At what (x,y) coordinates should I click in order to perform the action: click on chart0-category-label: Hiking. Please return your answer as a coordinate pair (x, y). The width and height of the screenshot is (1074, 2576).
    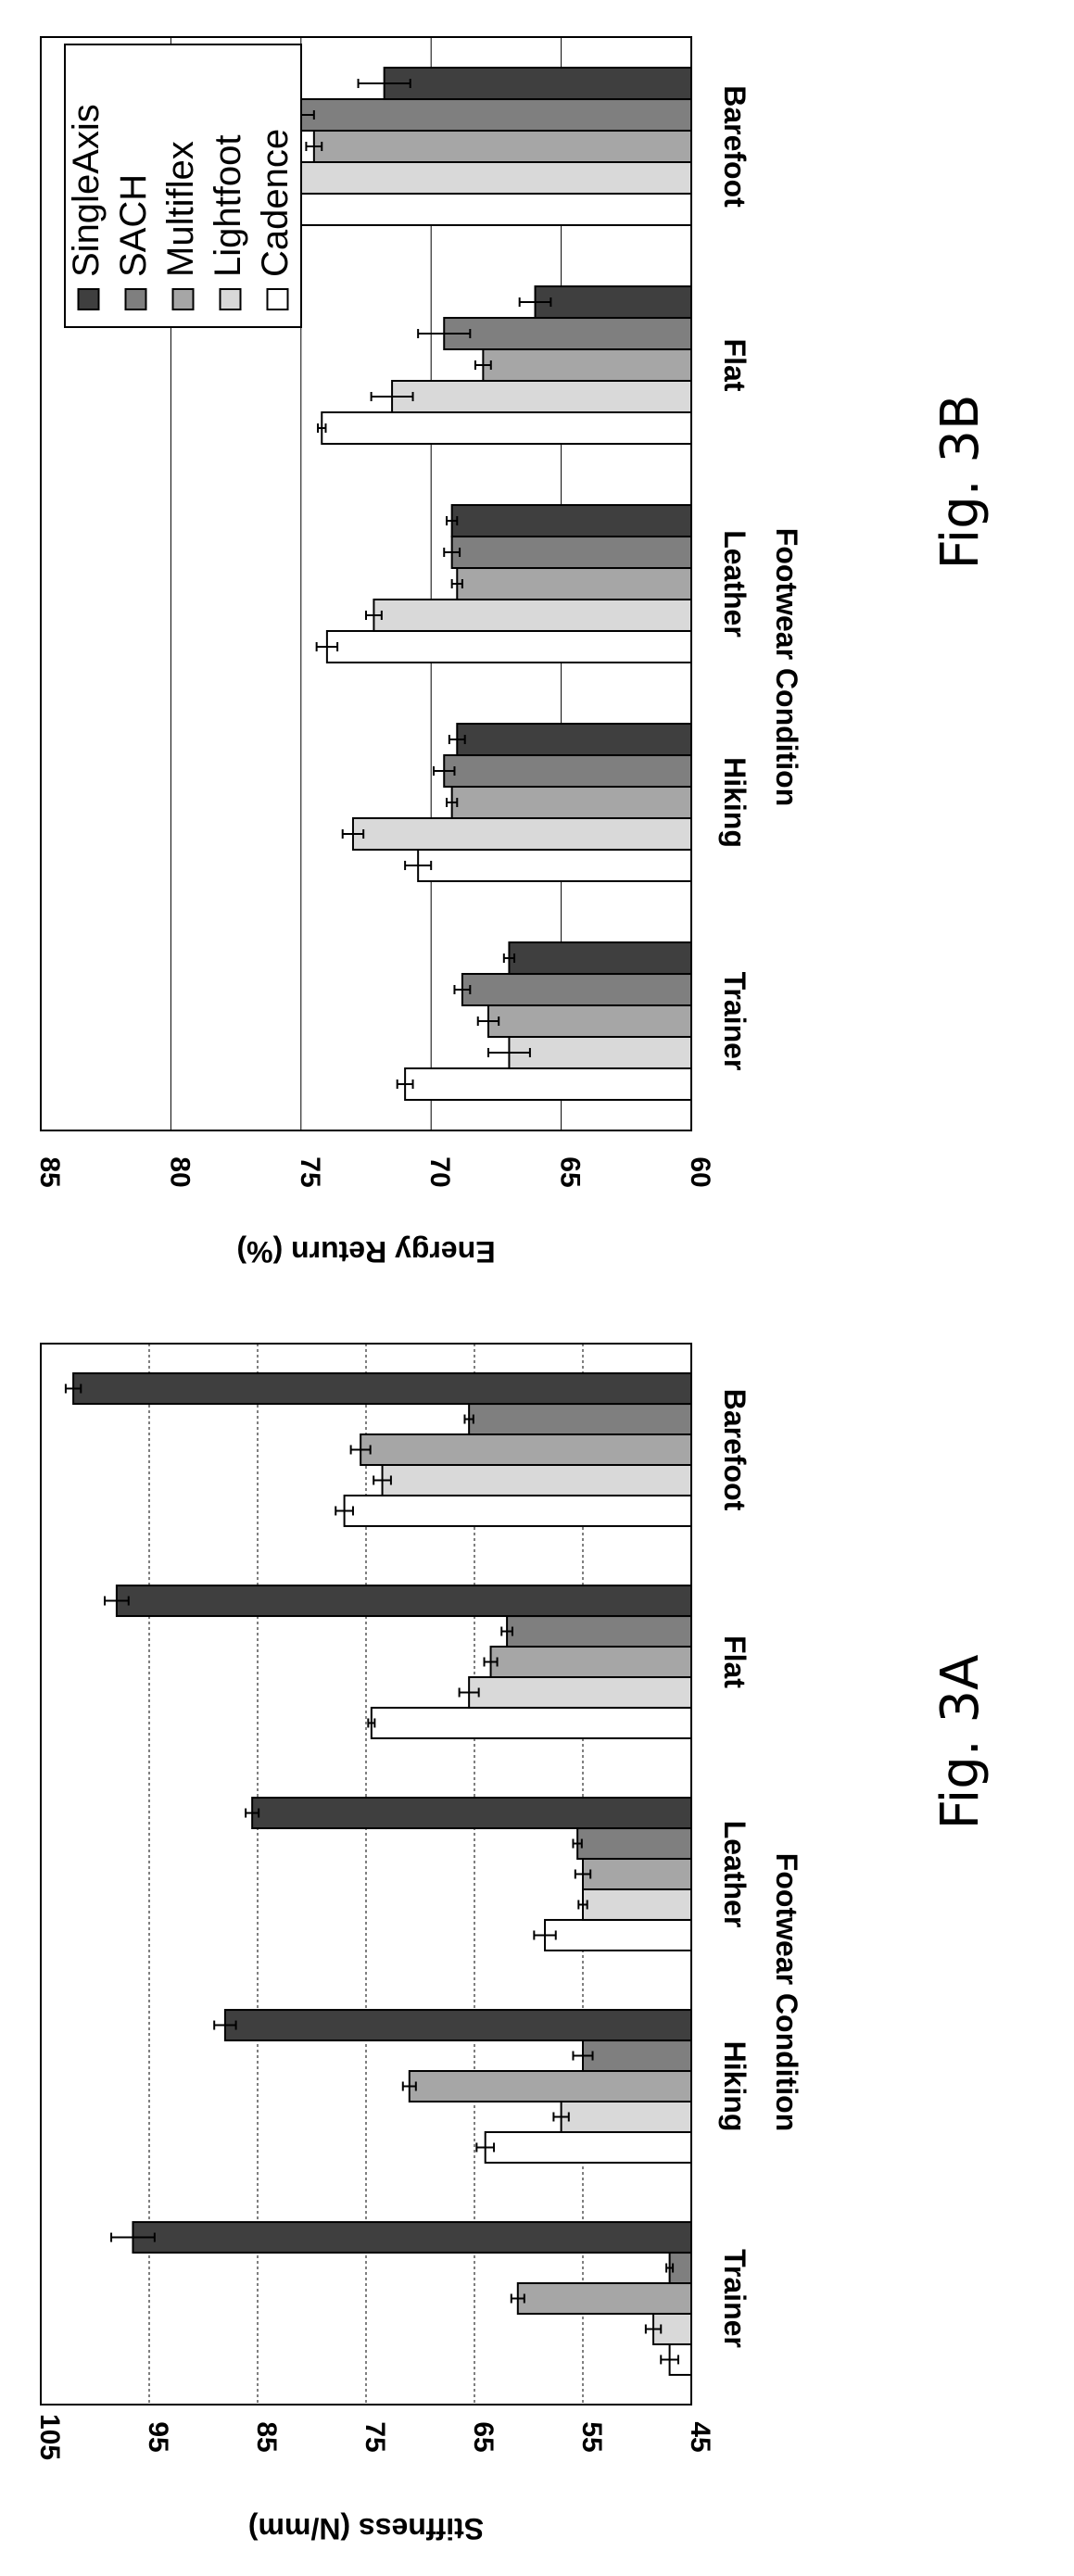
    Looking at the image, I should click on (735, 2087).